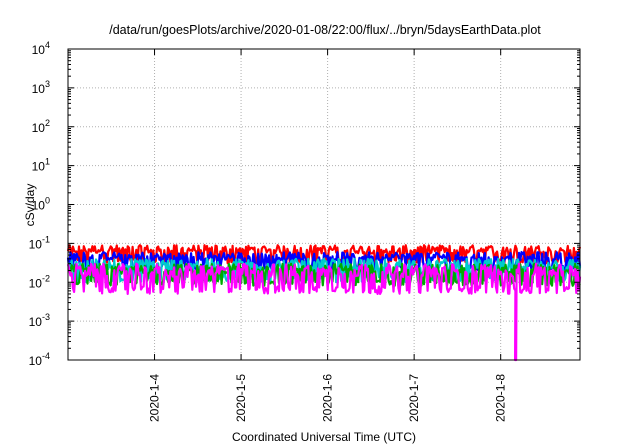  Describe the element at coordinates (41, 165) in the screenshot. I see `y-tick-label: 10¹` at that location.